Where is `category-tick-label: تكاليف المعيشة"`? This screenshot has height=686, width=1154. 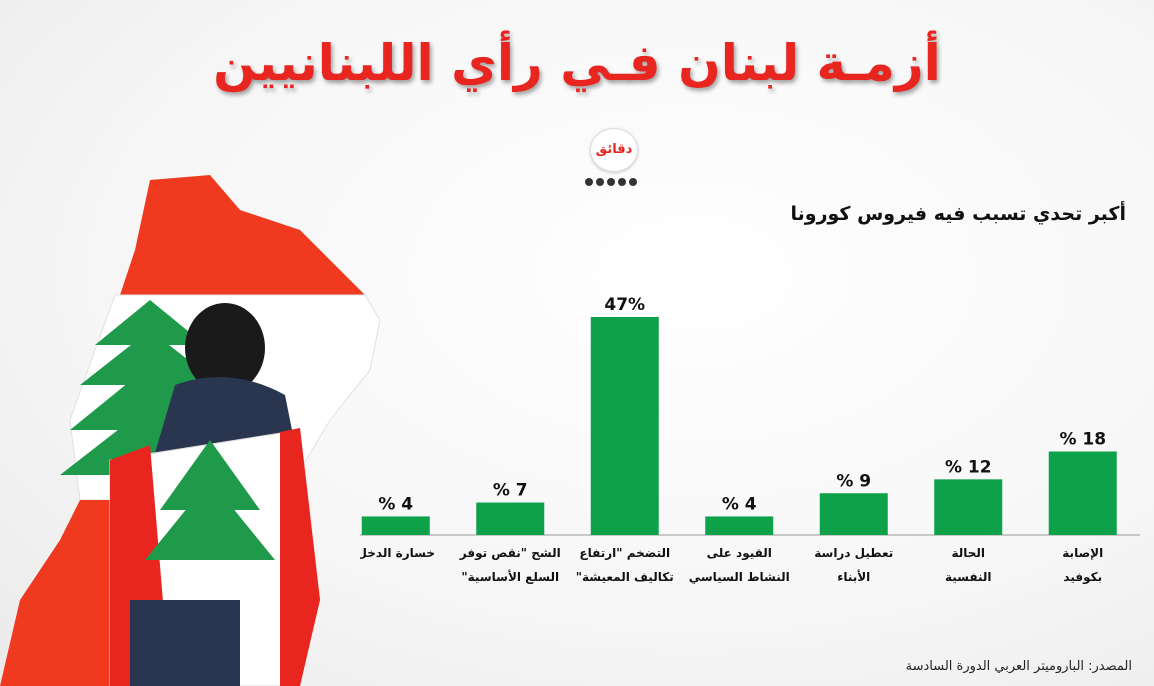
category-tick-label: تكاليف المعيشة" is located at coordinates (625, 577).